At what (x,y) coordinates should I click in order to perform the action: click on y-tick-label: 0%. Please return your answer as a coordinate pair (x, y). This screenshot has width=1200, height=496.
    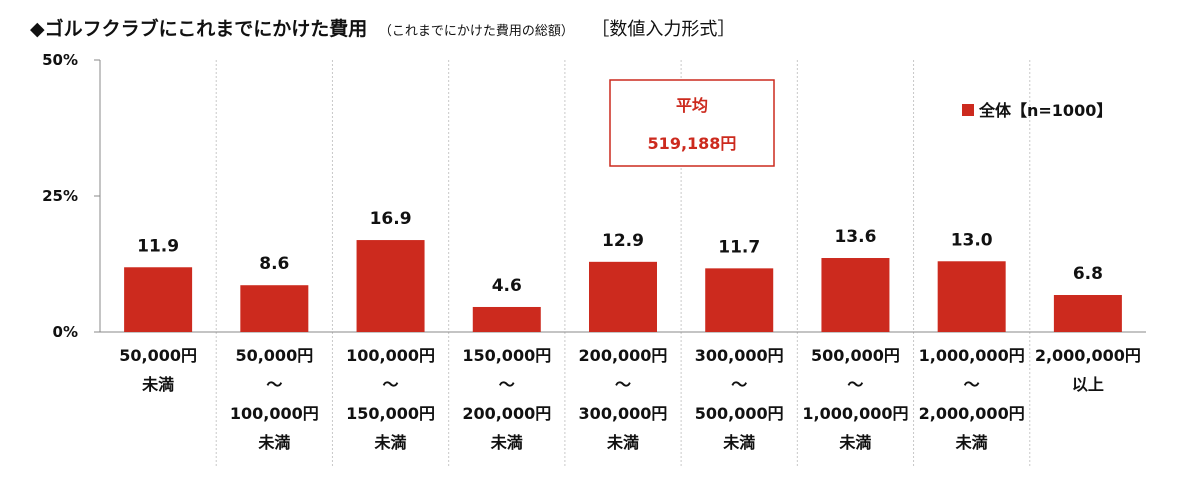
    Looking at the image, I should click on (65, 332).